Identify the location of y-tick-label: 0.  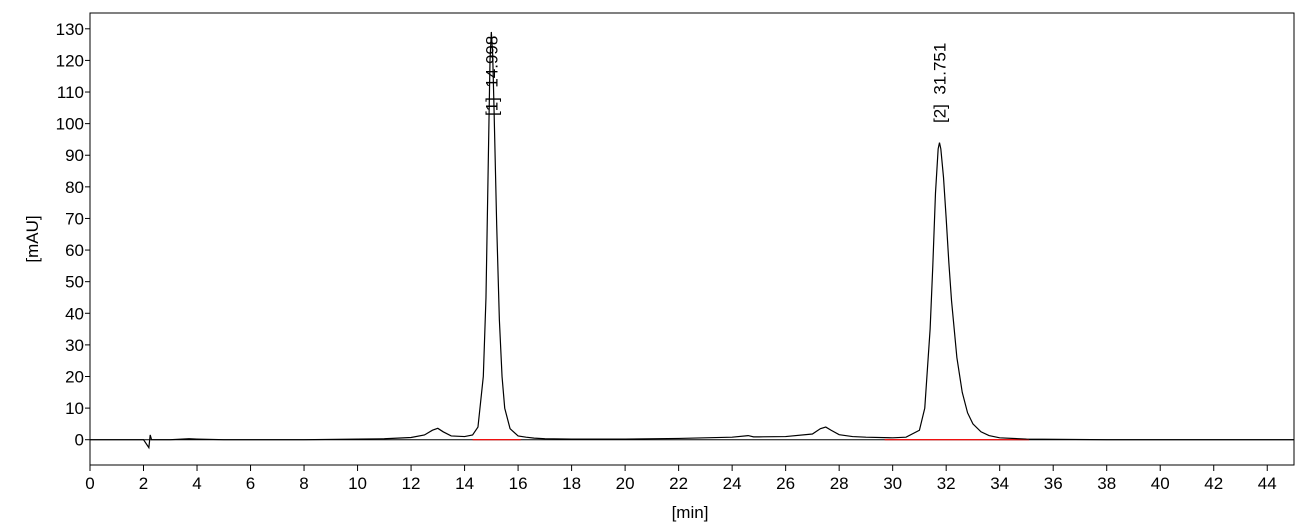
(79, 440).